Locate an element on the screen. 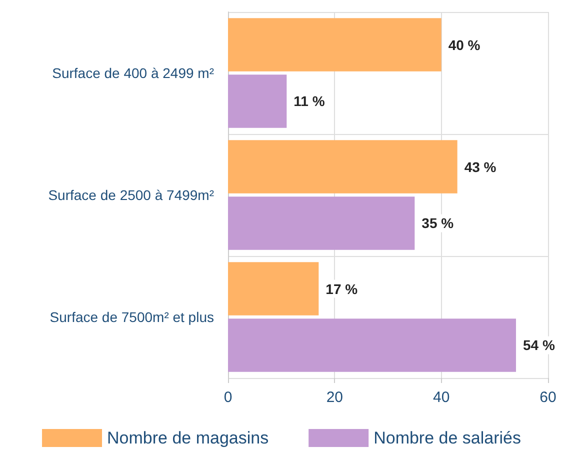  data-label: 11 % is located at coordinates (310, 101).